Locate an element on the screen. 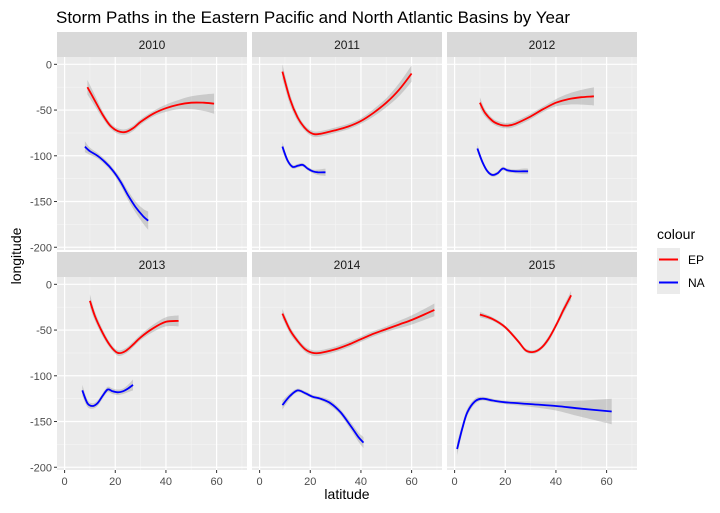  facet-strip-label: 2014 is located at coordinates (347, 265).